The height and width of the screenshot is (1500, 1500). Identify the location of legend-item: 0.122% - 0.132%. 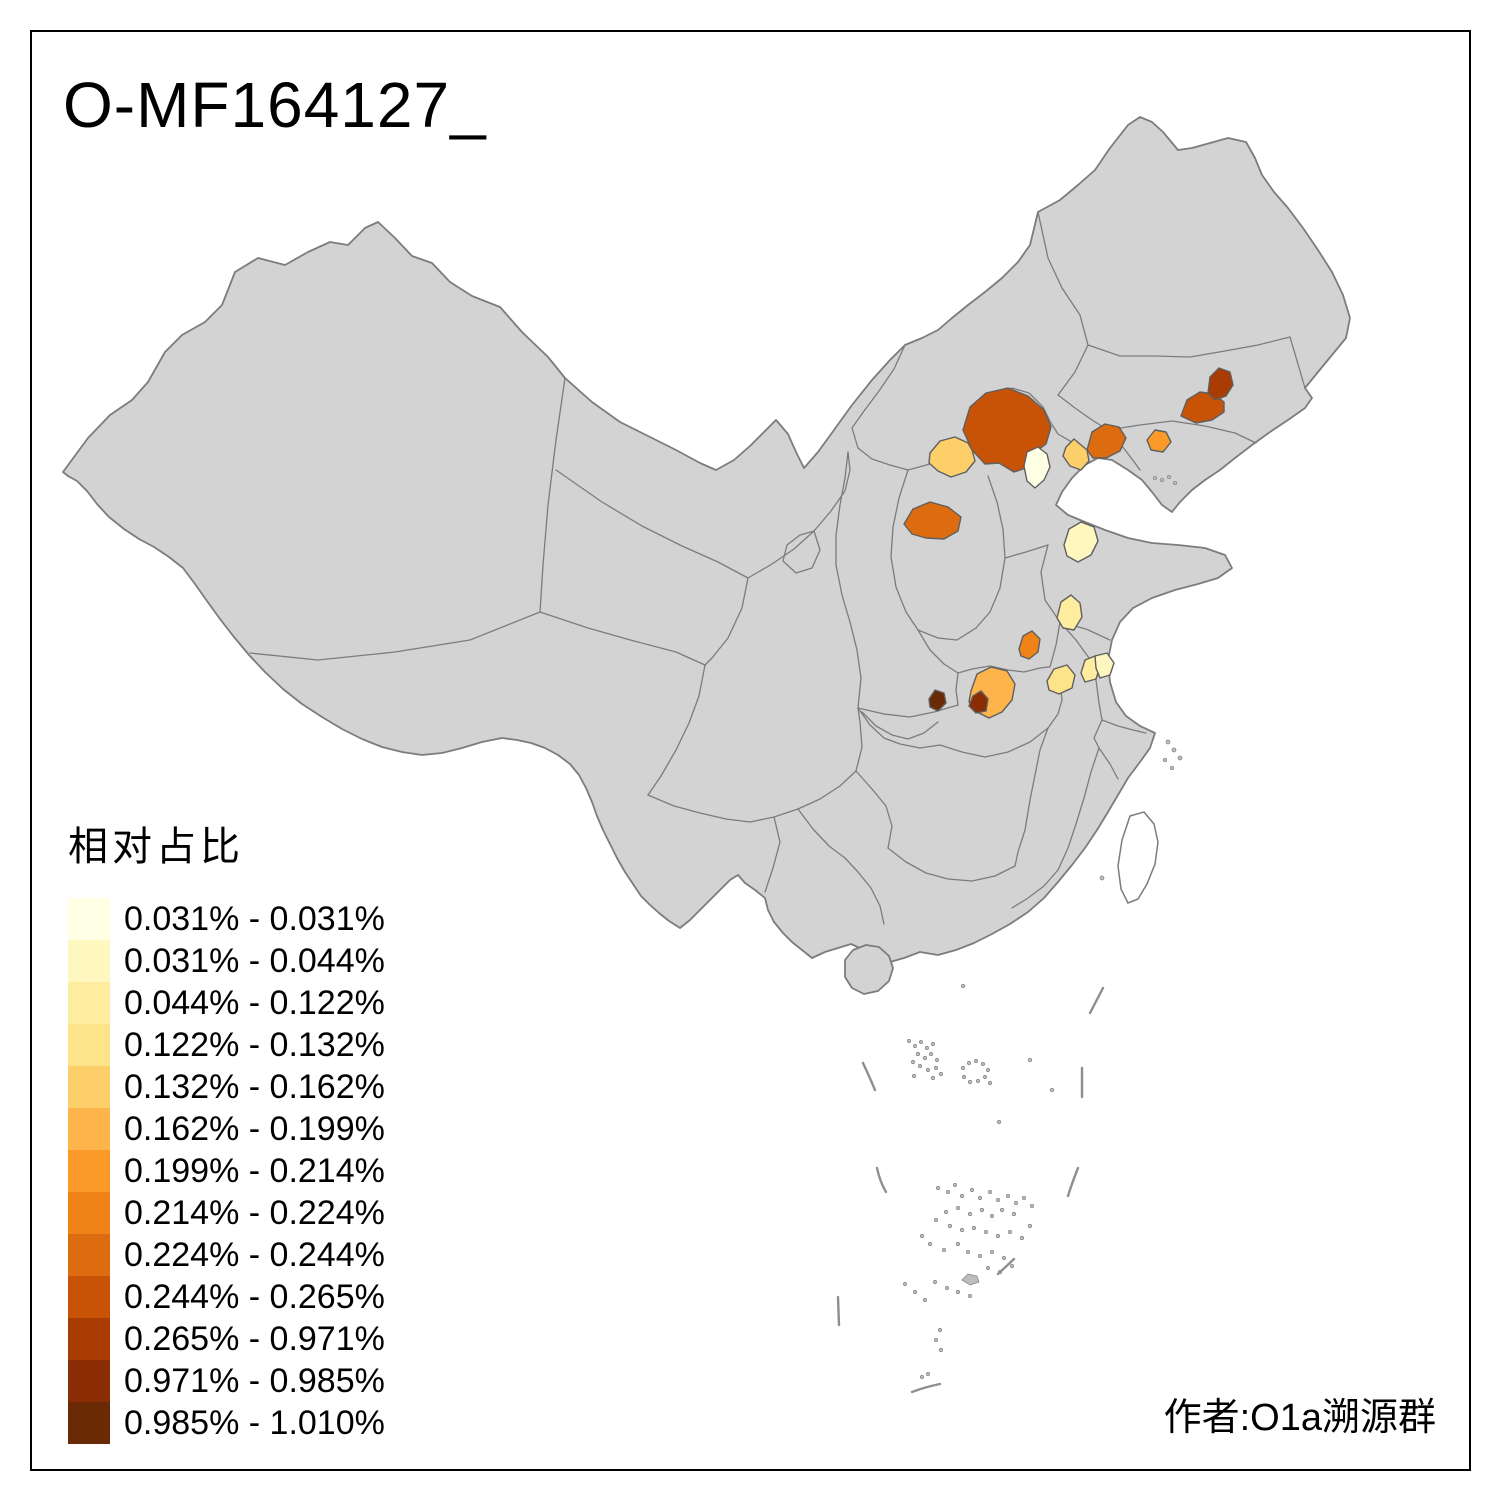
(226, 1045).